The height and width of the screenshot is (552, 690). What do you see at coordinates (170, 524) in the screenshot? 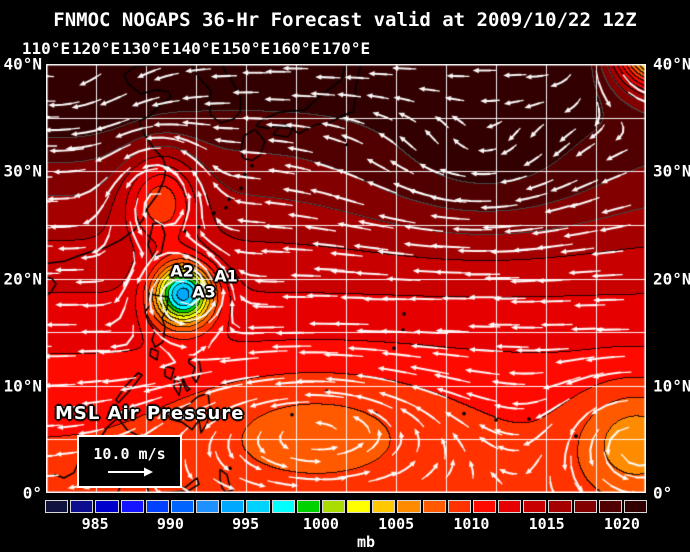
I see `colorbar-tick-label: 990` at bounding box center [170, 524].